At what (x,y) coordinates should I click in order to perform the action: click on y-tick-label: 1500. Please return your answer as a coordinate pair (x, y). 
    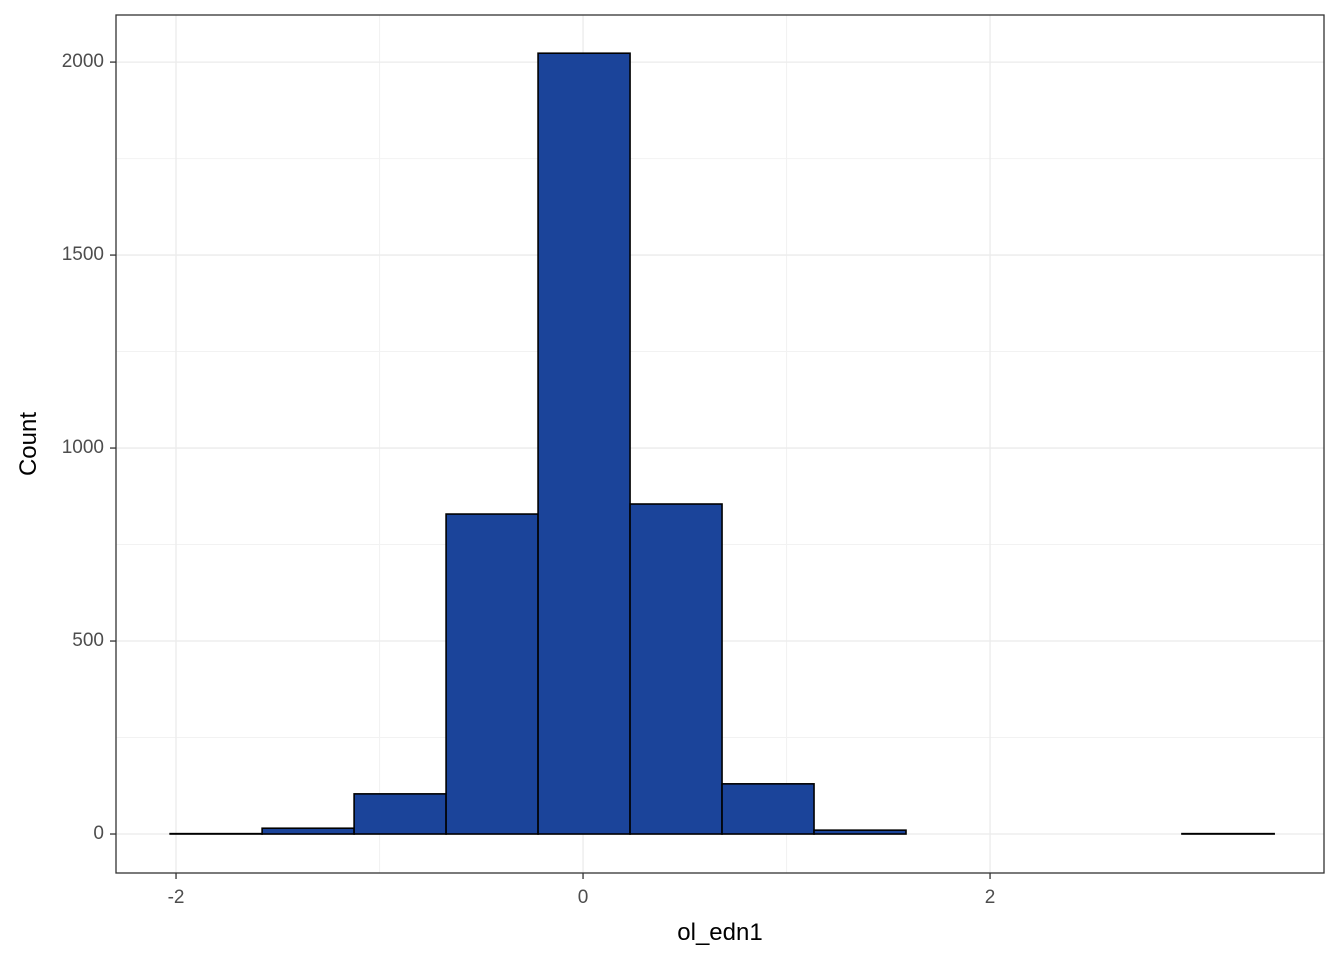
    Looking at the image, I should click on (83, 254).